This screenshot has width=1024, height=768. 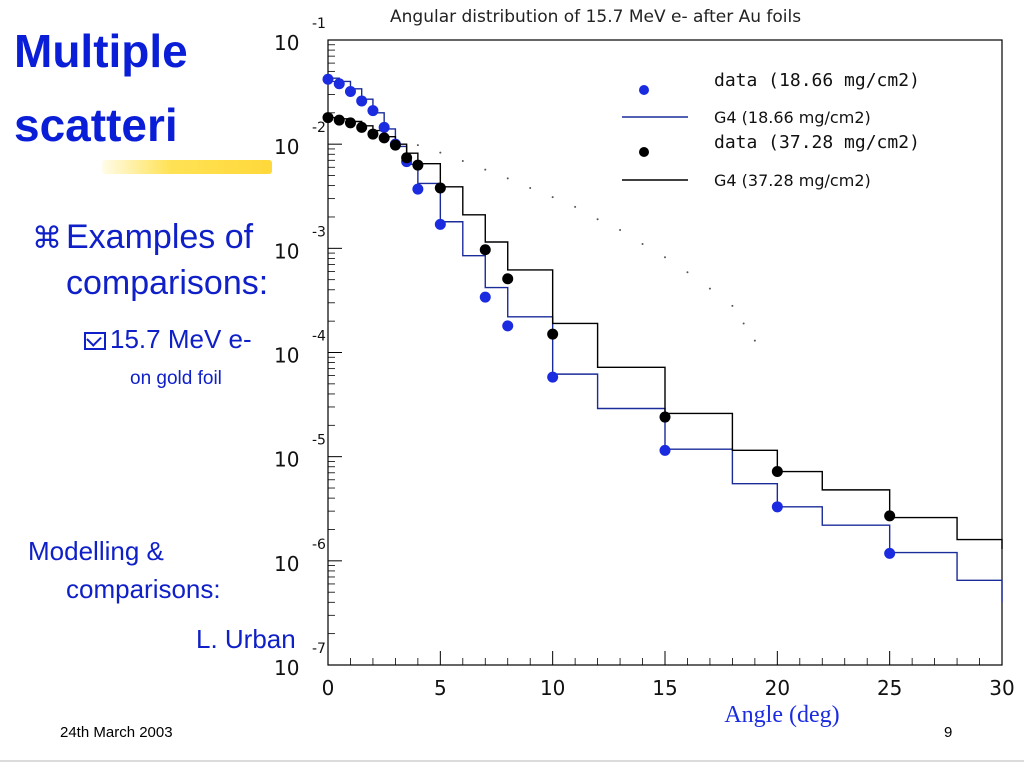 I want to click on sub-bullet-energy-line2: on gold foil, so click(x=176, y=378).